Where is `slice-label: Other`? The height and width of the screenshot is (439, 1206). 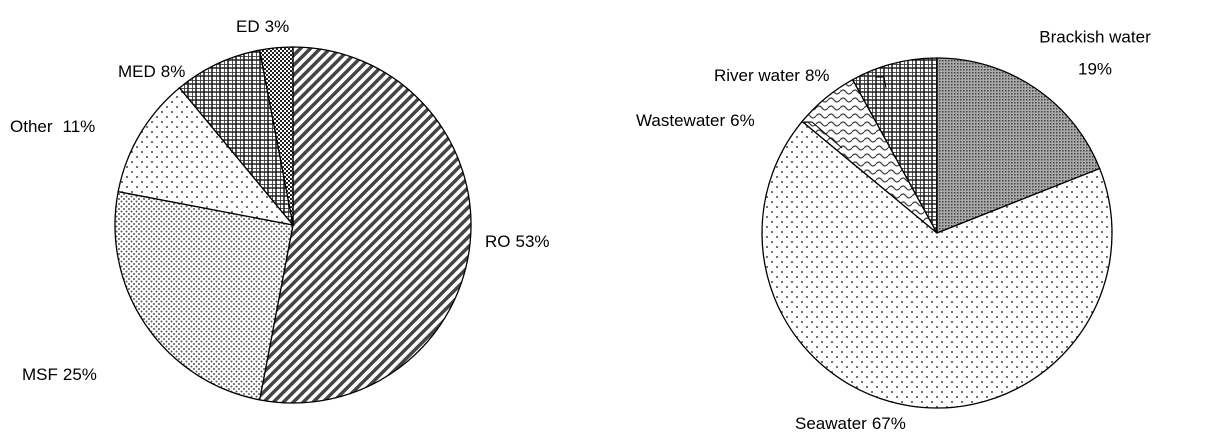
slice-label: Other is located at coordinates (31, 126).